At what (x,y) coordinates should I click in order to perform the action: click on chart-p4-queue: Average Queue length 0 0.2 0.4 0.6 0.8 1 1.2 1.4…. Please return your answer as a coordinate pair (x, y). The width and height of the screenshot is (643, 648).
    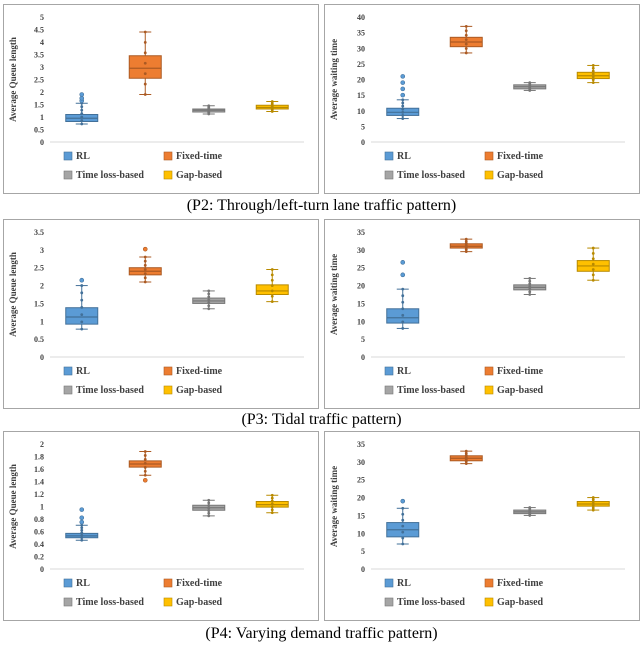
    Looking at the image, I should click on (156, 524).